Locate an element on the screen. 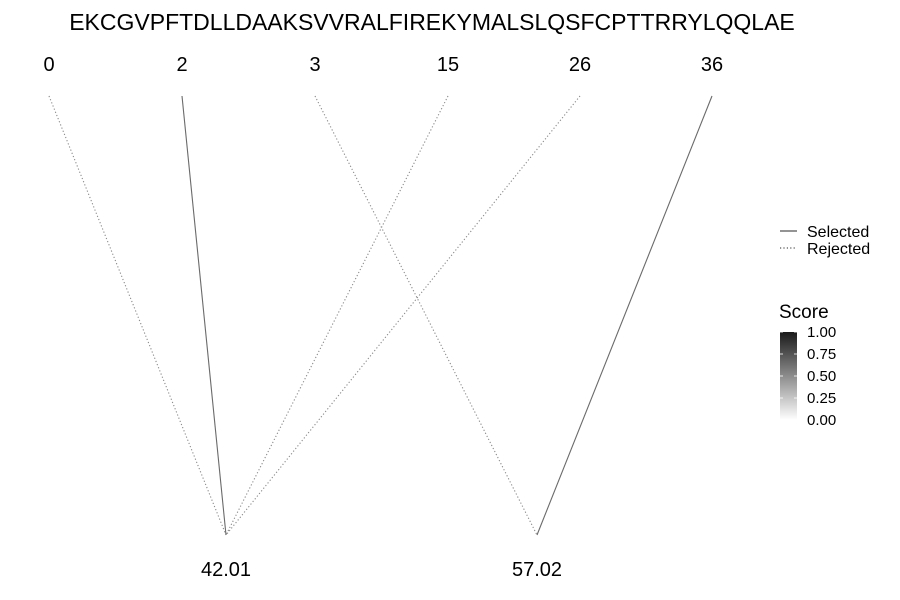  top-node-label: 3 is located at coordinates (314, 65).